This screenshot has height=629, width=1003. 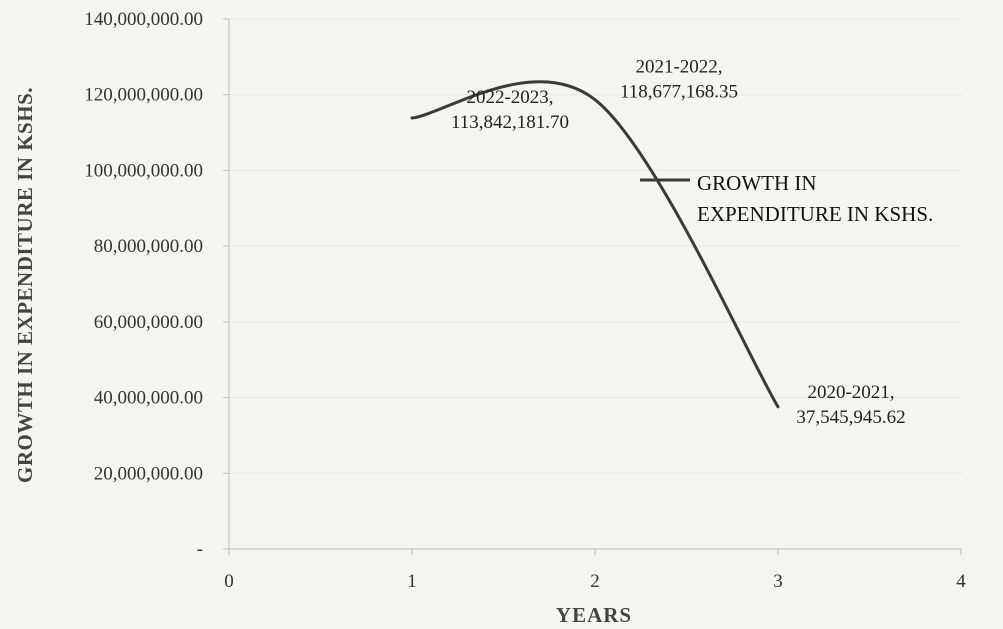 What do you see at coordinates (961, 581) in the screenshot?
I see `x-tick-label: 4` at bounding box center [961, 581].